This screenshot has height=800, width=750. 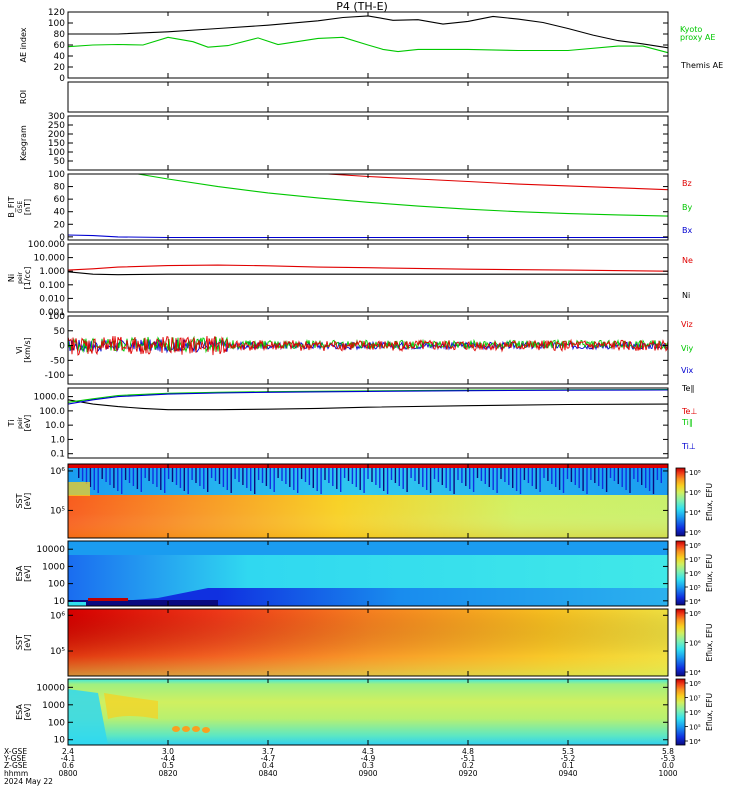 What do you see at coordinates (695, 602) in the screenshot?
I see `colorbar-tick-label-cb2: 10⁴` at bounding box center [695, 602].